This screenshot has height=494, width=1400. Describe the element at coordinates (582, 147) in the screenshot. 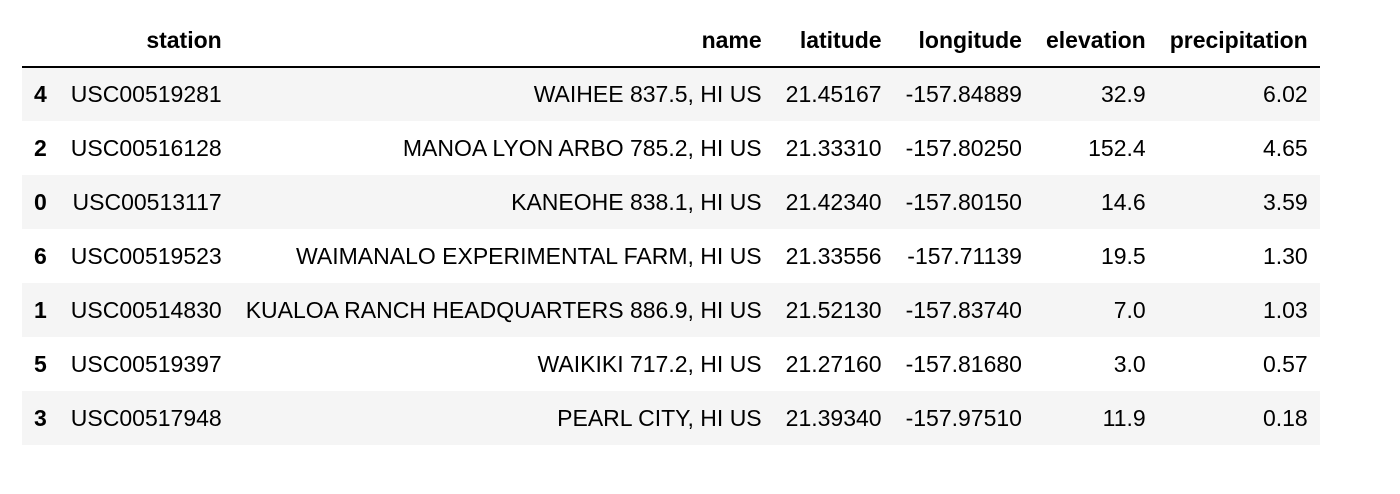

I see `name-cell: MANOA LYON ARBO 785.2, HI US` at that location.